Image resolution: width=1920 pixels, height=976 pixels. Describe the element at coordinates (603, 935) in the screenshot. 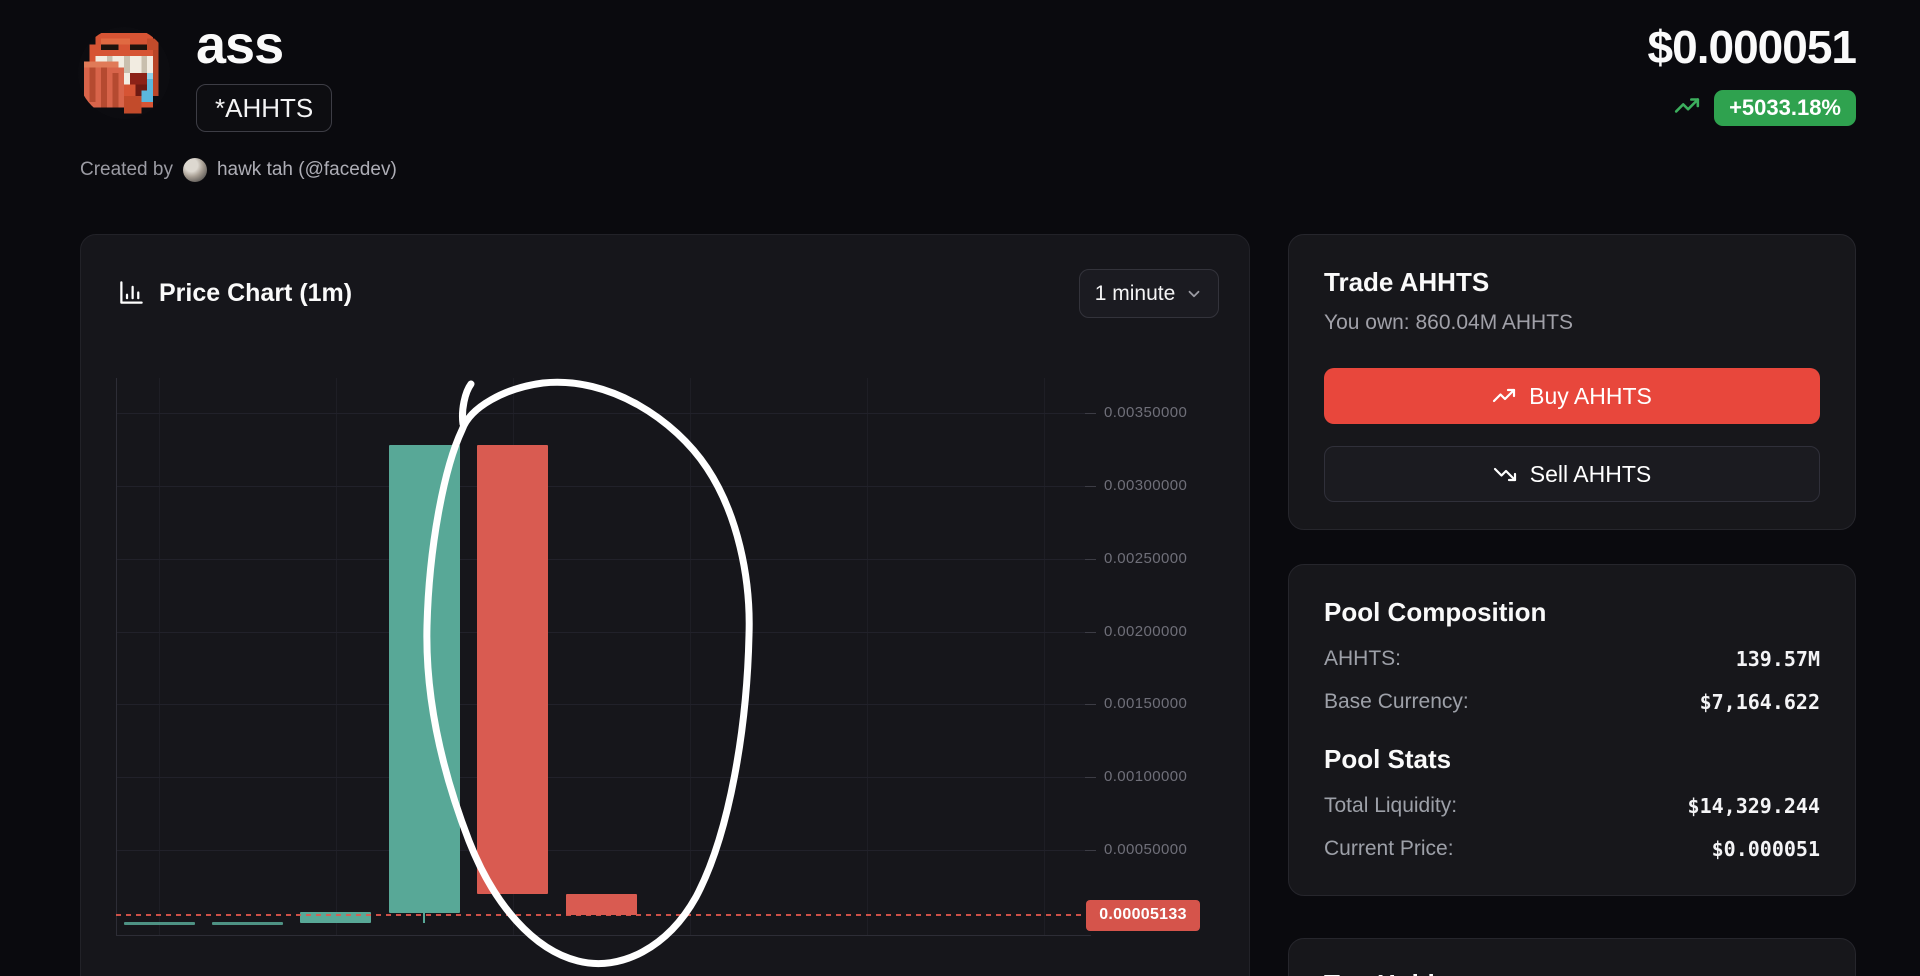

I see `x-axis-line` at that location.